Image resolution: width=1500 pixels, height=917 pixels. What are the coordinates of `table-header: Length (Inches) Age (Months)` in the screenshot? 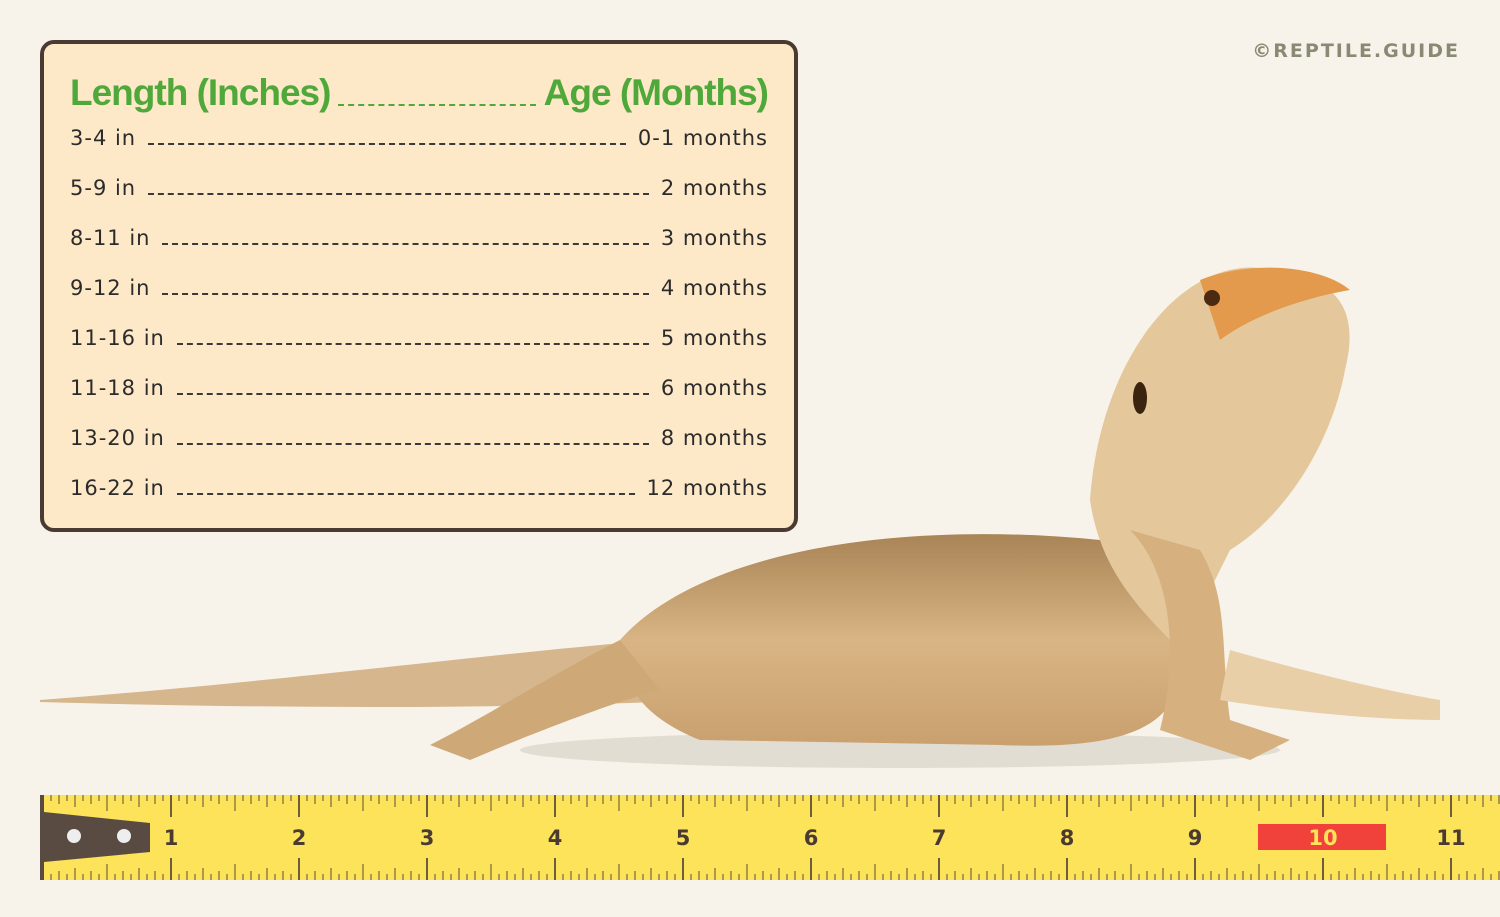 It's located at (419, 93).